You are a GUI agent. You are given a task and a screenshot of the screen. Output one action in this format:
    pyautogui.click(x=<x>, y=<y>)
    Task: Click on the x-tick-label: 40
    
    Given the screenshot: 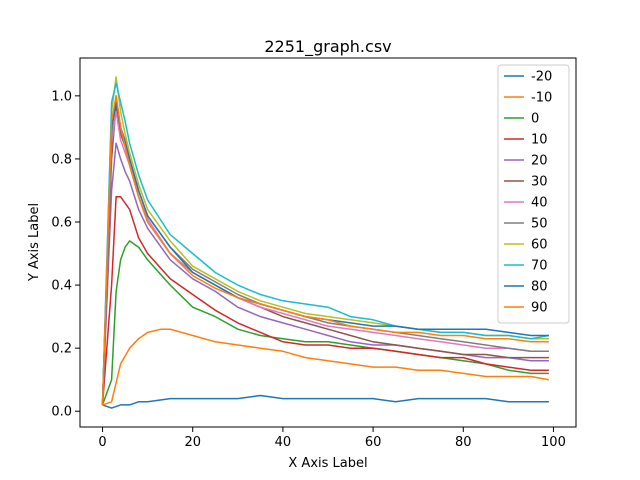 What is the action you would take?
    pyautogui.click(x=283, y=442)
    